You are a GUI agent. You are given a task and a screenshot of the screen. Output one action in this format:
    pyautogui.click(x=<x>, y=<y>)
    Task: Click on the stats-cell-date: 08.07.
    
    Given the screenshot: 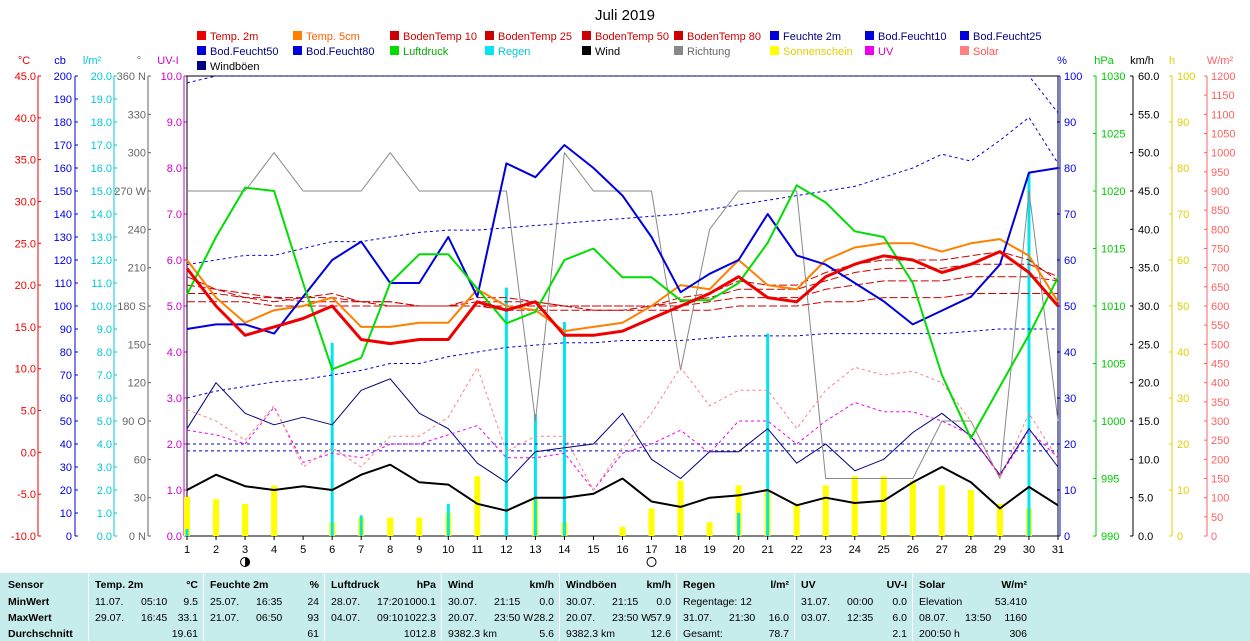 What is the action you would take?
    pyautogui.click(x=934, y=618)
    